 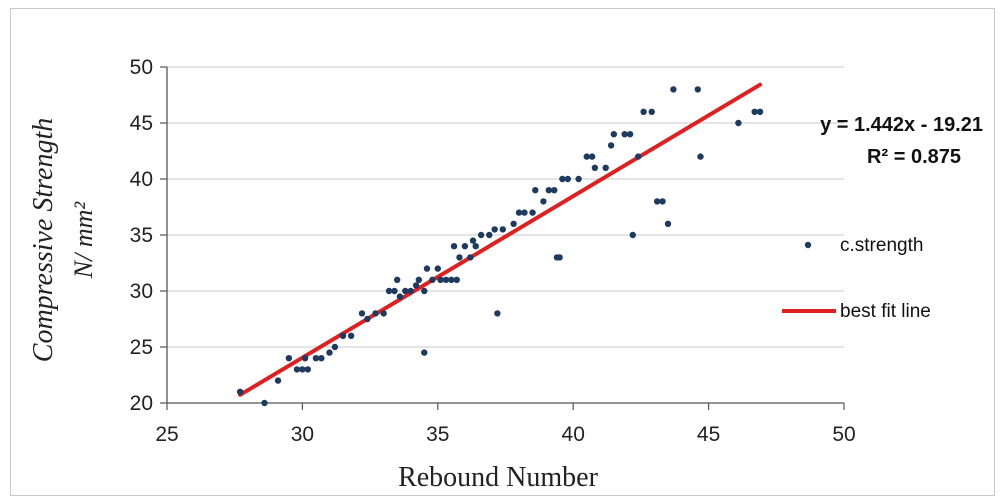 I want to click on x-tick-label: 40, so click(x=573, y=434).